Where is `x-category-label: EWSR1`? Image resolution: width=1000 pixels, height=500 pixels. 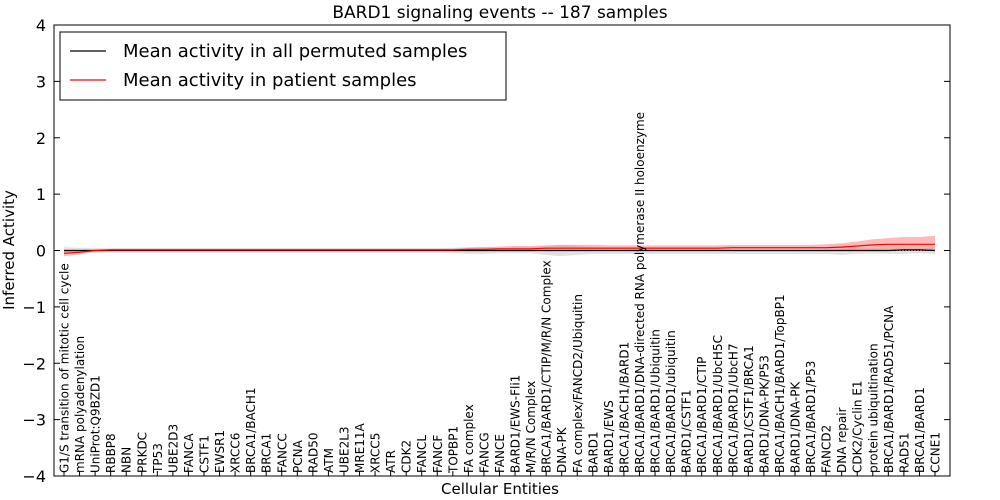 x-category-label: EWSR1 is located at coordinates (220, 451).